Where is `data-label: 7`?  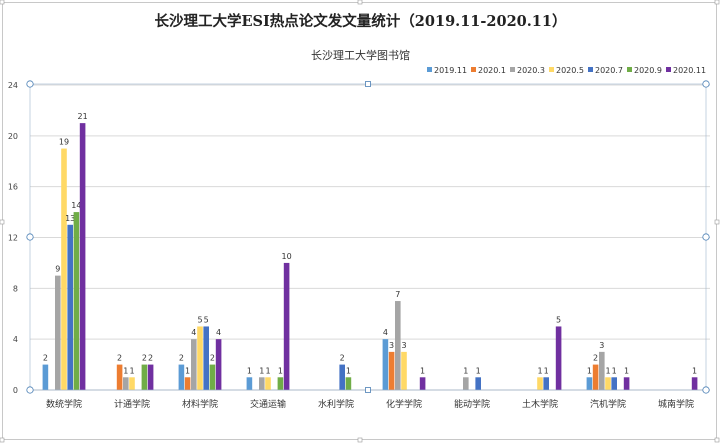
data-label: 7 is located at coordinates (397, 294).